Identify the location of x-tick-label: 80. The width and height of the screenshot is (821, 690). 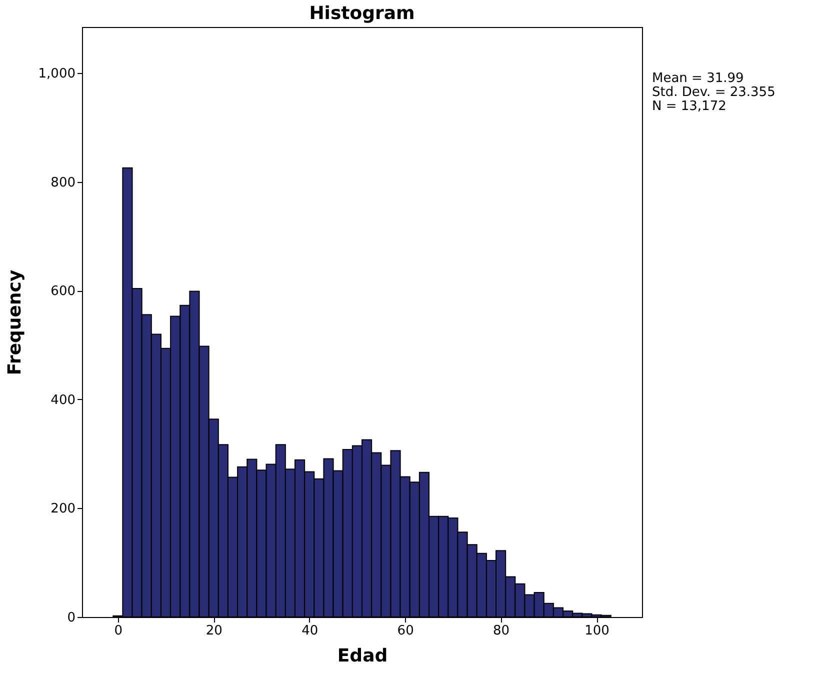
(501, 631).